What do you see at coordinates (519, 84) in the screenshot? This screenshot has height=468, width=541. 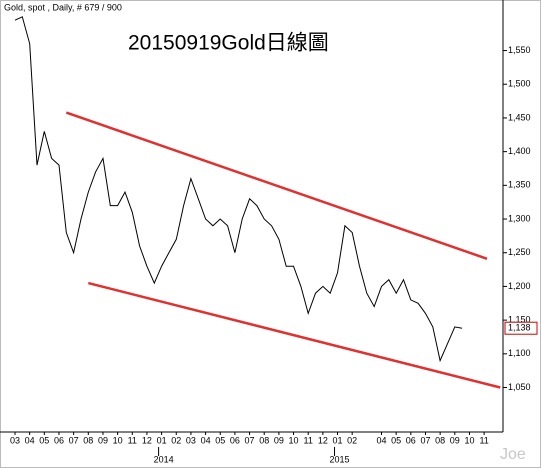 I see `y-tick-label: 1,500` at bounding box center [519, 84].